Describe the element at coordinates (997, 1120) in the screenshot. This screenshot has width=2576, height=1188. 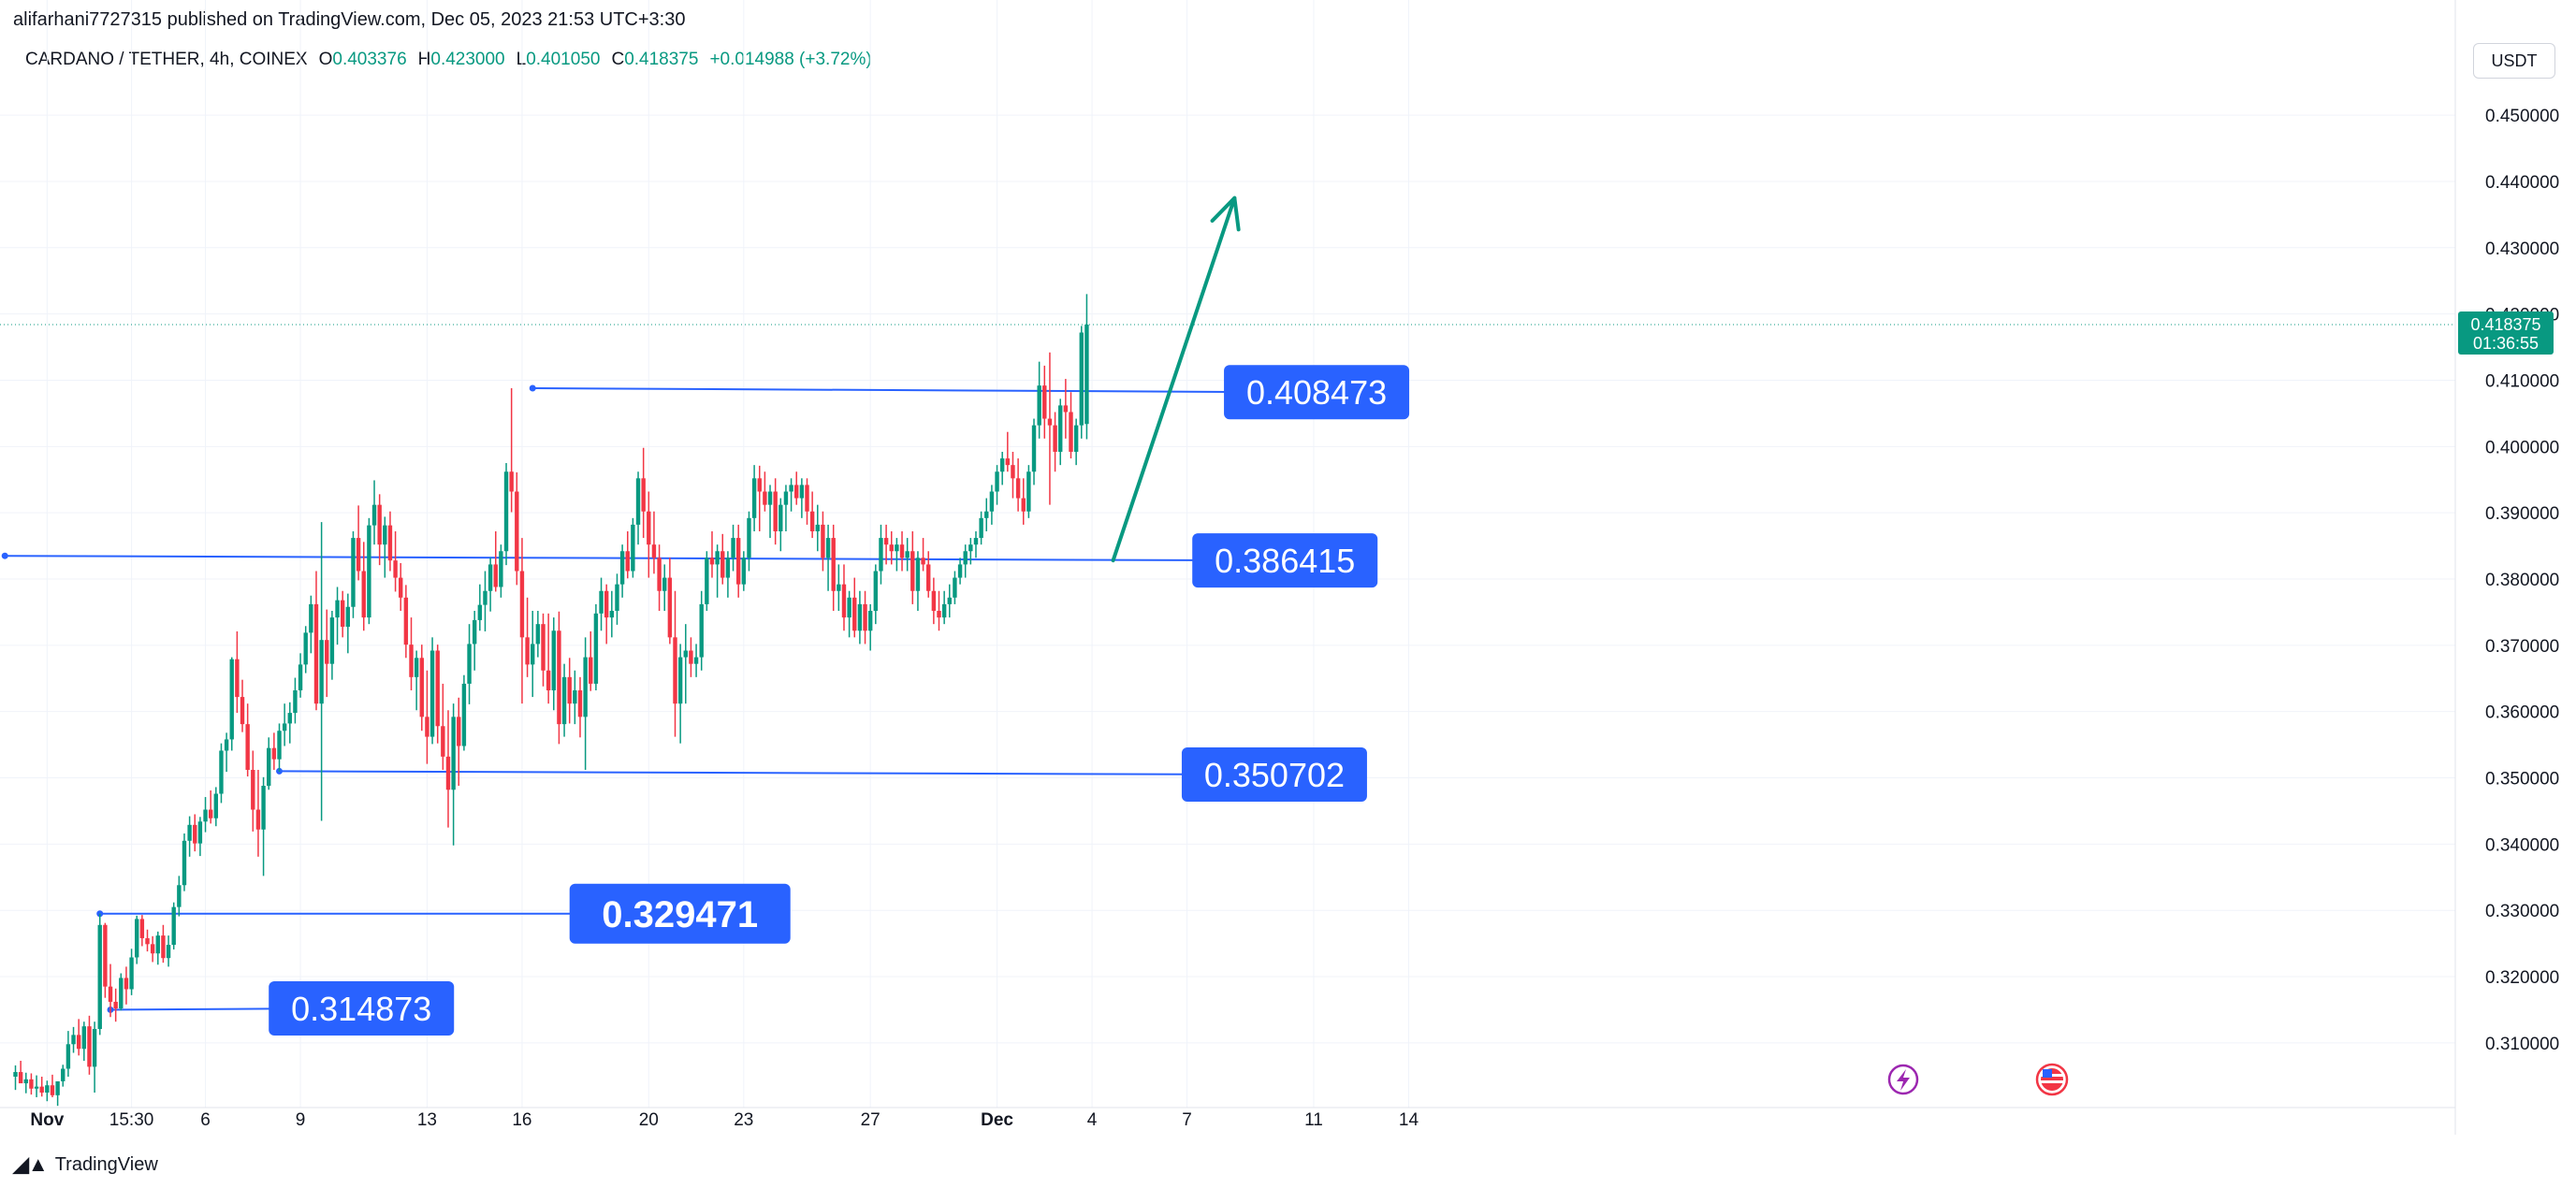
I see `x-tick-label: Dec` at that location.